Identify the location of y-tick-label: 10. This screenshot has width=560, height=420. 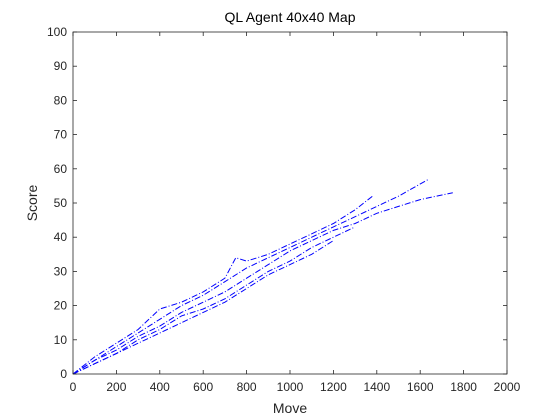
(61, 340).